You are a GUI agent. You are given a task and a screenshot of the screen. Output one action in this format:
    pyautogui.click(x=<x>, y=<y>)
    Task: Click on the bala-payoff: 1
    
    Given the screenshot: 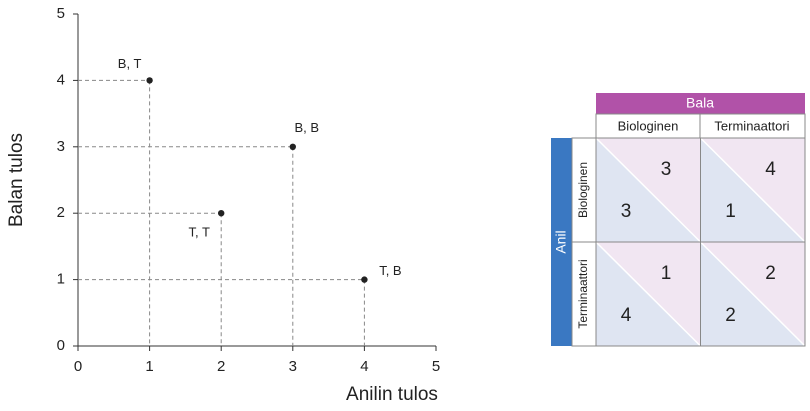 What is the action you would take?
    pyautogui.click(x=666, y=273)
    